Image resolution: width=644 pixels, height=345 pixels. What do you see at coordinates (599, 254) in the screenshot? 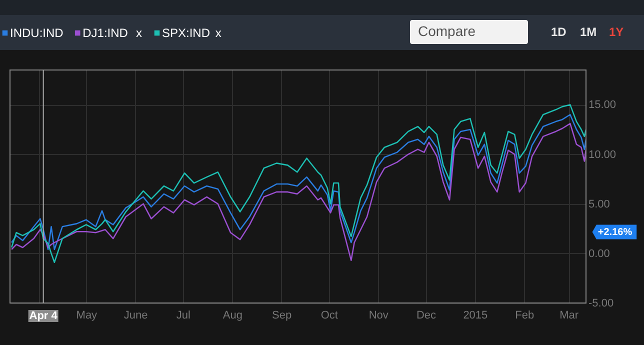
I see `y-tick-label: 0.00` at bounding box center [599, 254].